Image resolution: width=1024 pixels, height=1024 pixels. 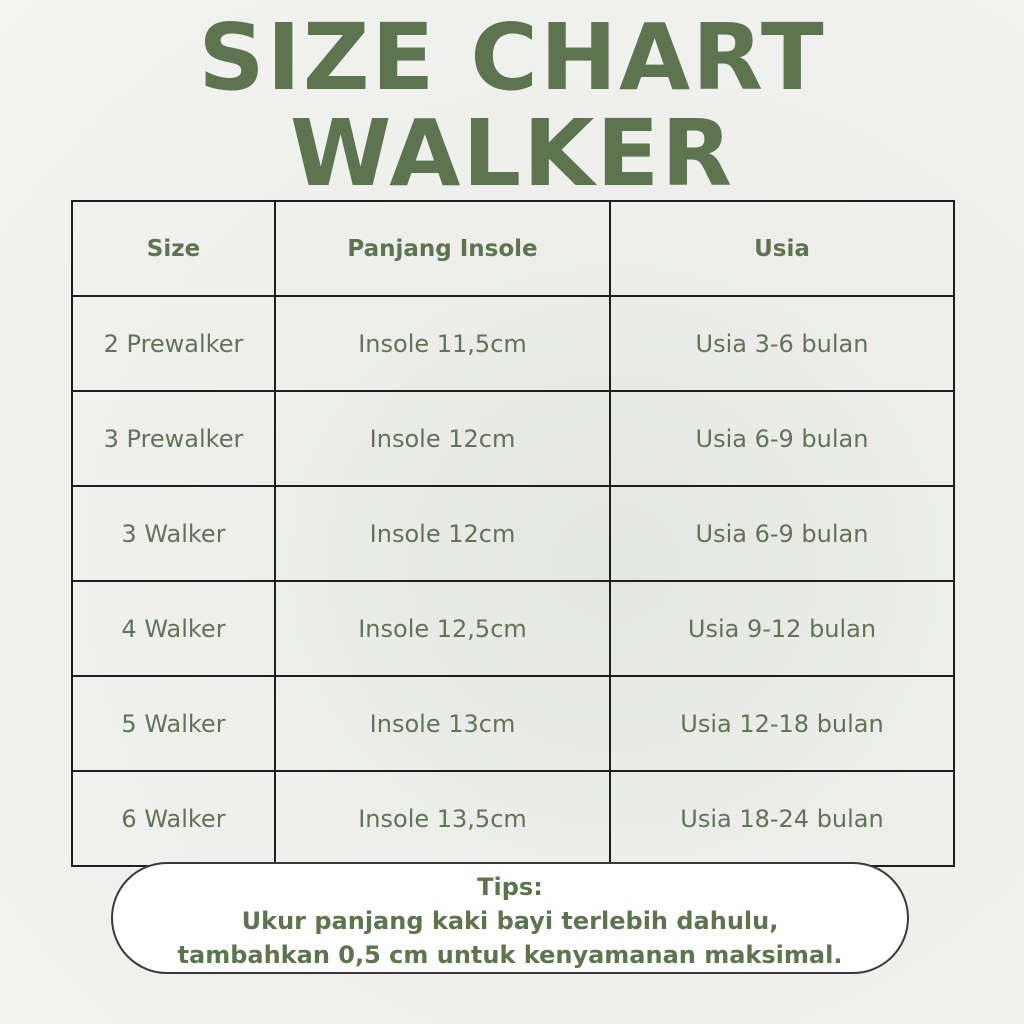 I want to click on cell-age: Usia 18-24 bulan, so click(x=782, y=818).